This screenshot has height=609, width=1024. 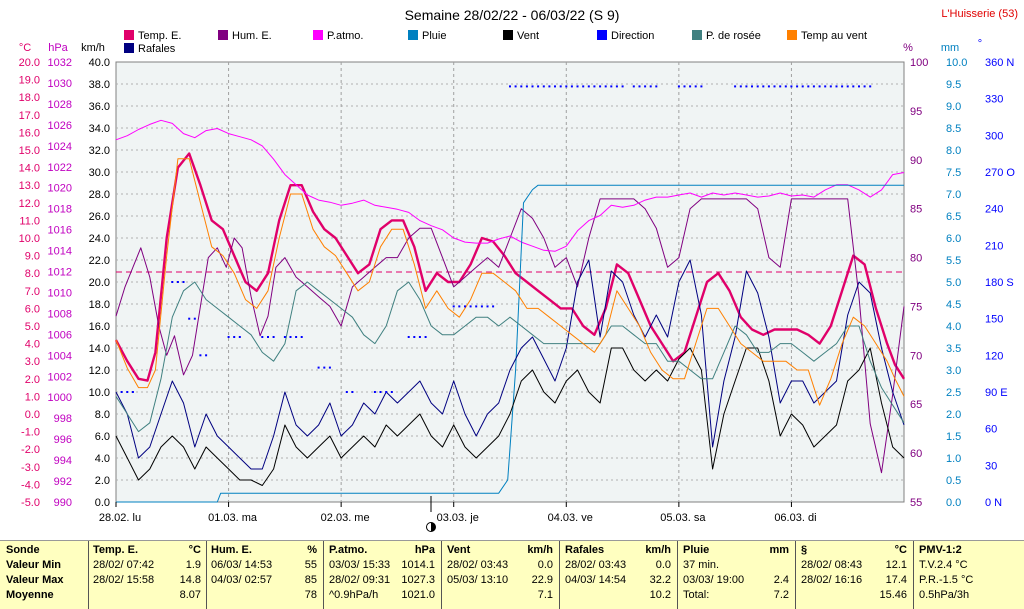 I want to click on vent-unit: km/h, so click(x=540, y=550).